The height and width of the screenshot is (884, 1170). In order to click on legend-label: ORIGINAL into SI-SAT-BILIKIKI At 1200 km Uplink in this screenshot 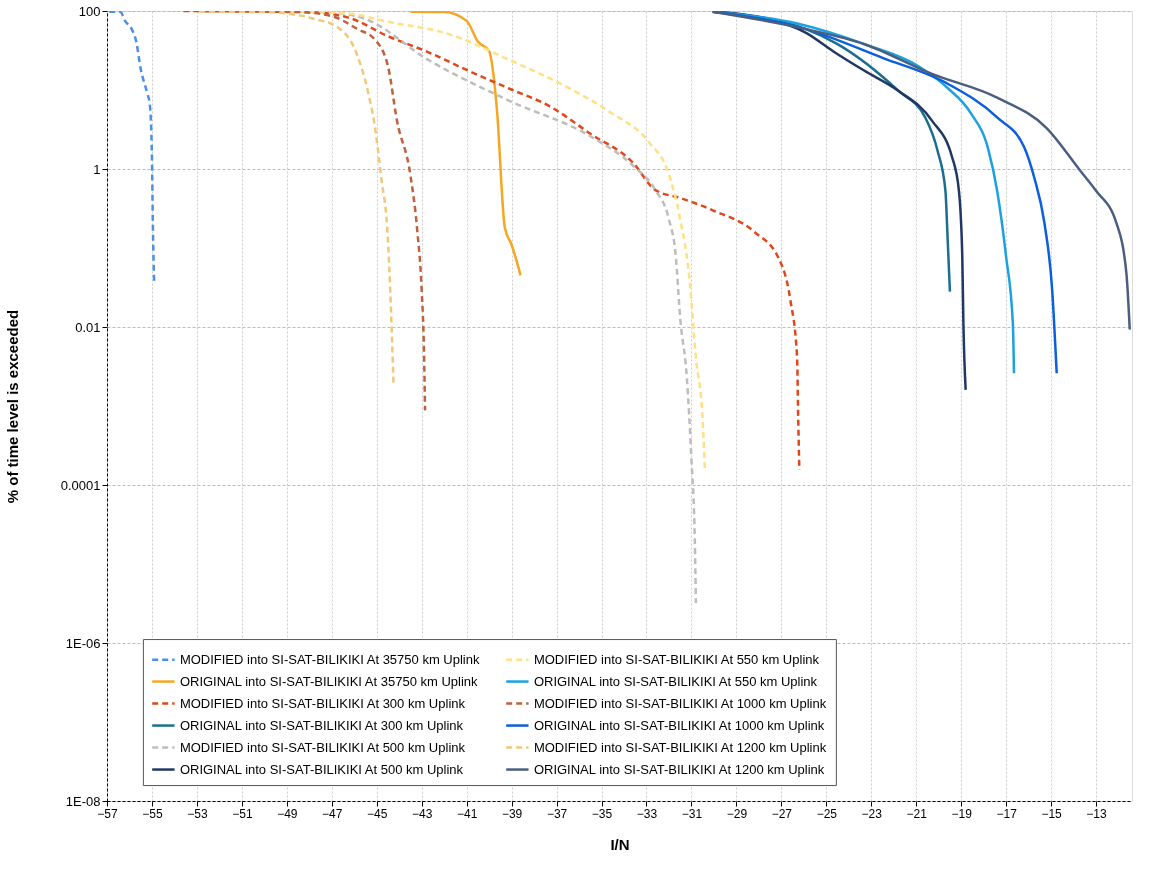, I will do `click(679, 769)`.